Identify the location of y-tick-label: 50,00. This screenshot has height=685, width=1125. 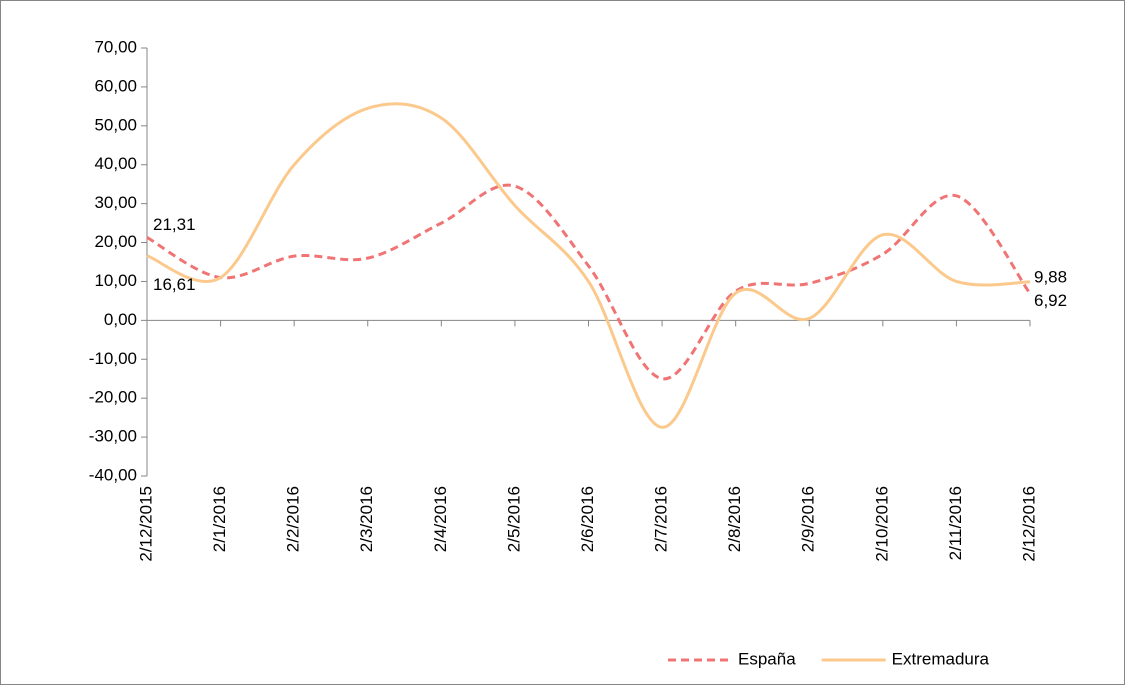
(115, 124).